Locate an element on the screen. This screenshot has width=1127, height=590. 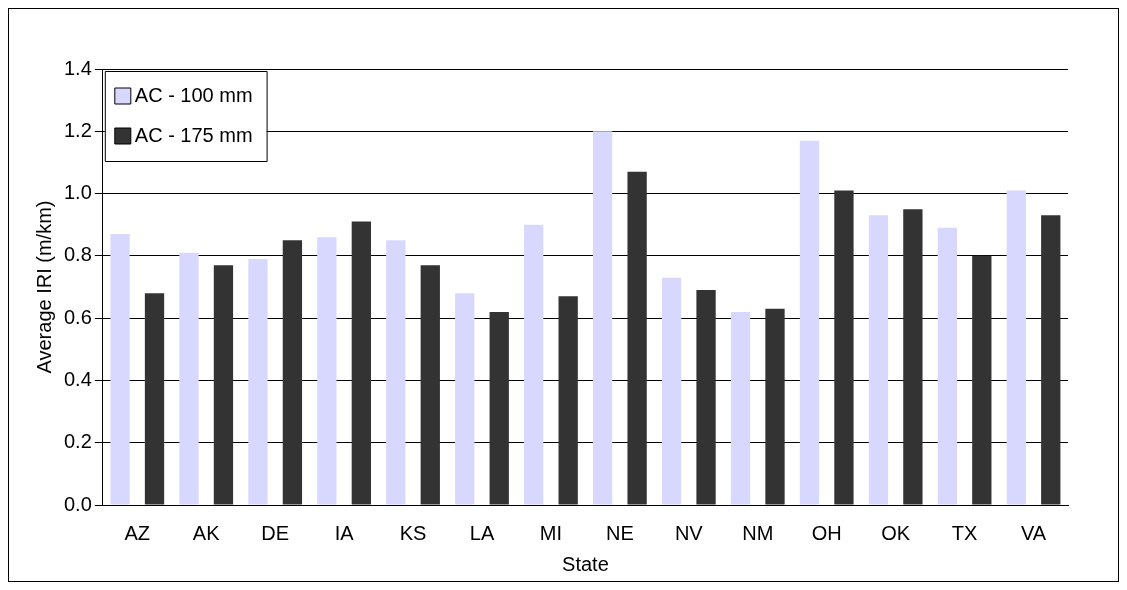
y-tick-label: 0.8 is located at coordinates (77, 254).